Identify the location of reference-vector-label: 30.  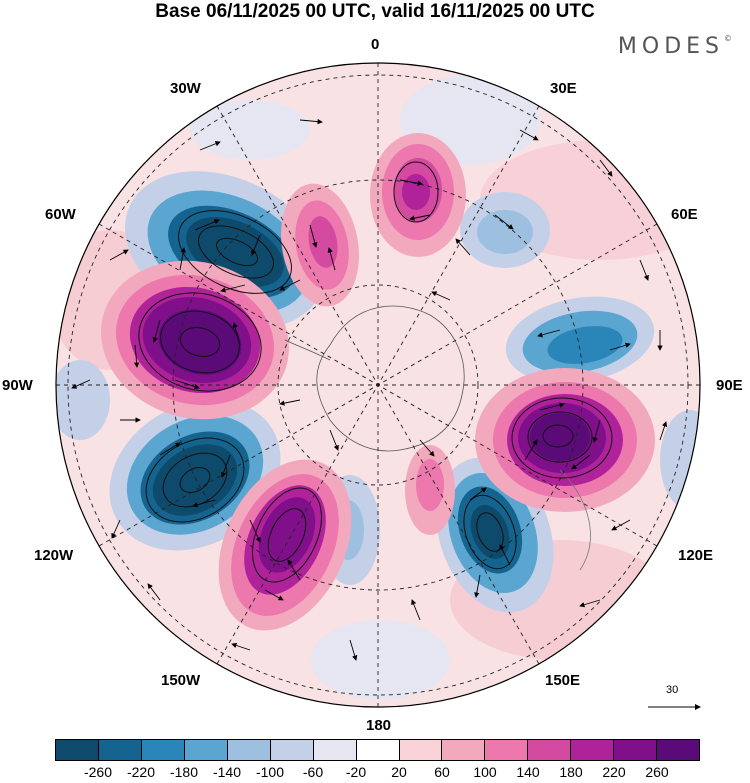
(672, 690).